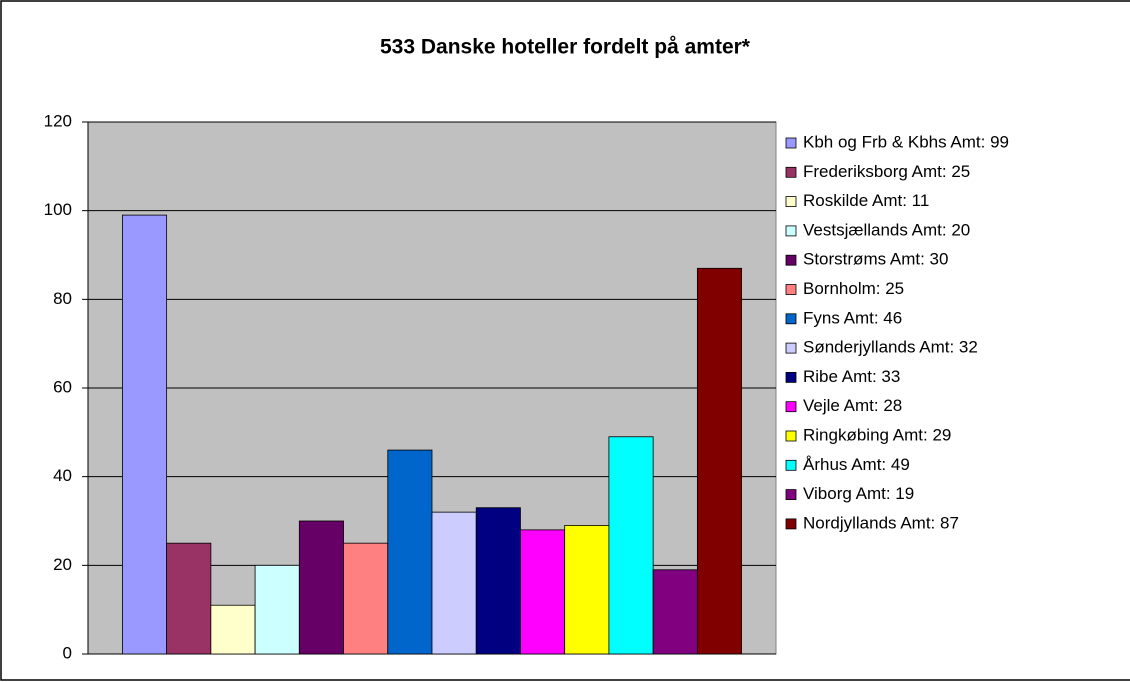 This screenshot has height=682, width=1130. What do you see at coordinates (62, 564) in the screenshot?
I see `y-tick-label: 20` at bounding box center [62, 564].